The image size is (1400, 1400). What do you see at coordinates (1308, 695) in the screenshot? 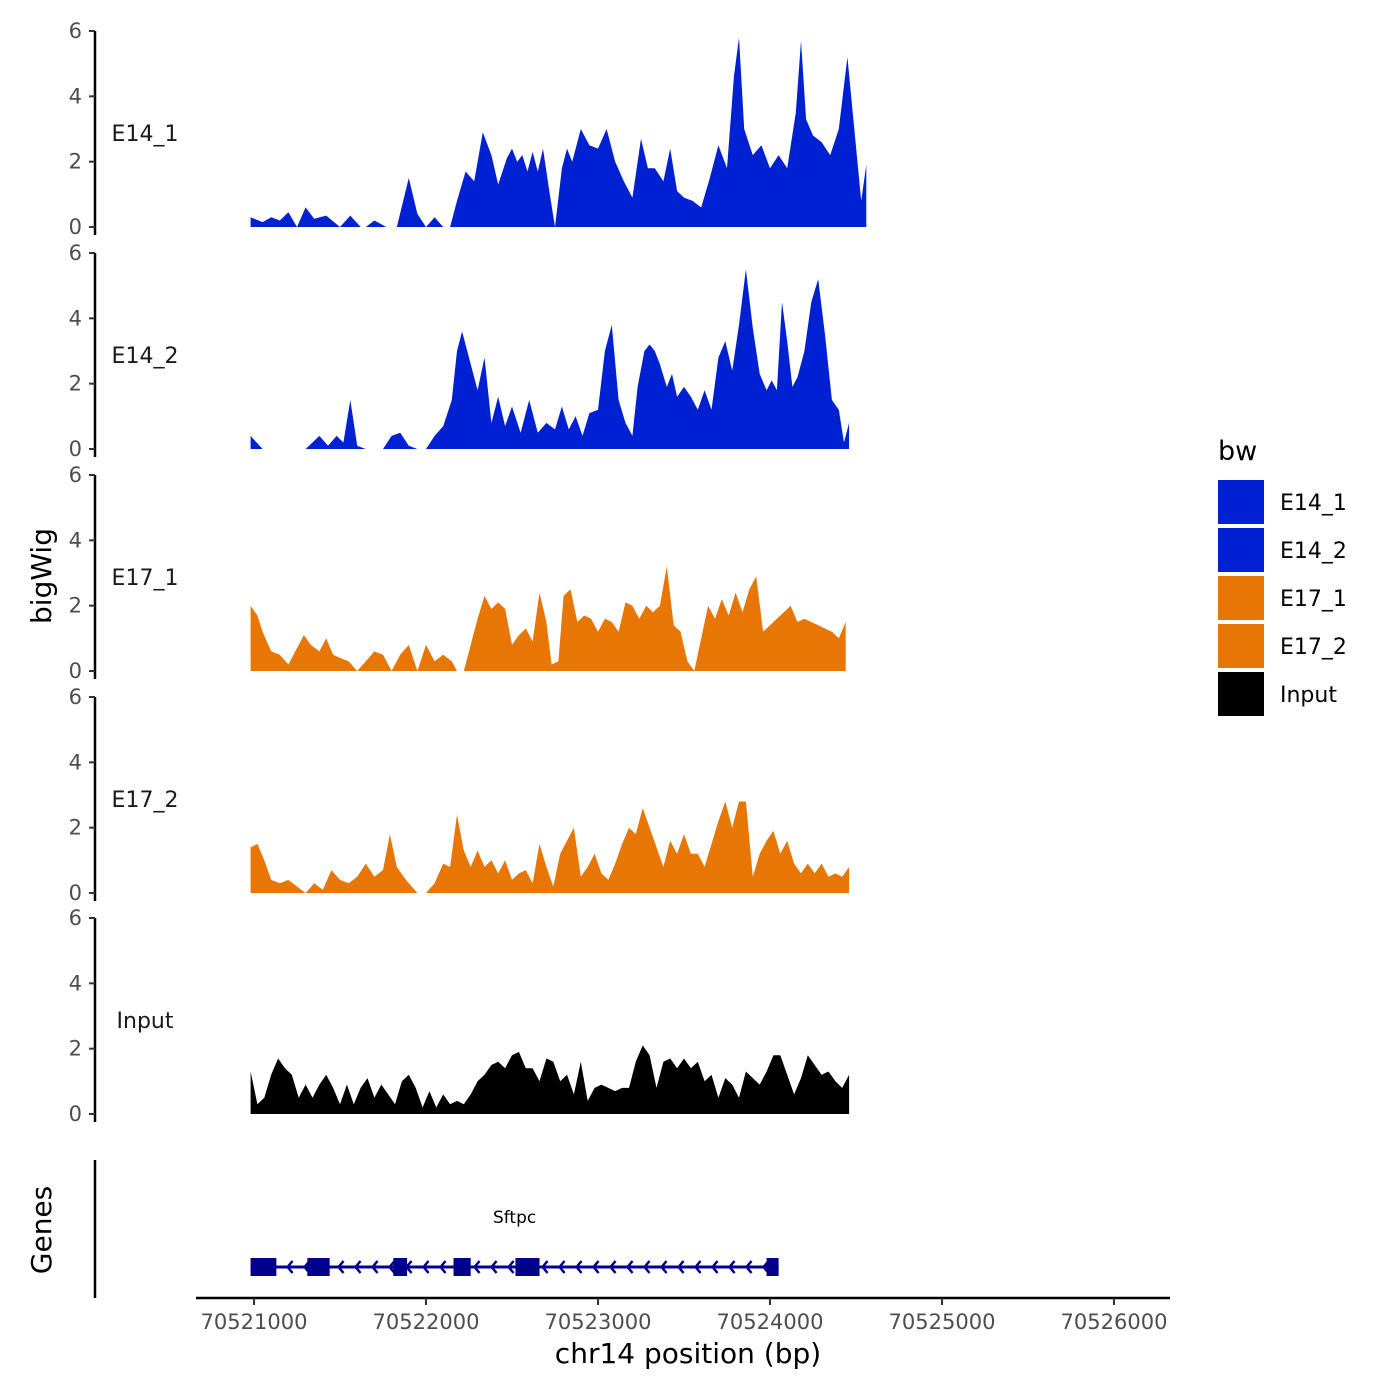
I see `legend-label: Input` at bounding box center [1308, 695].